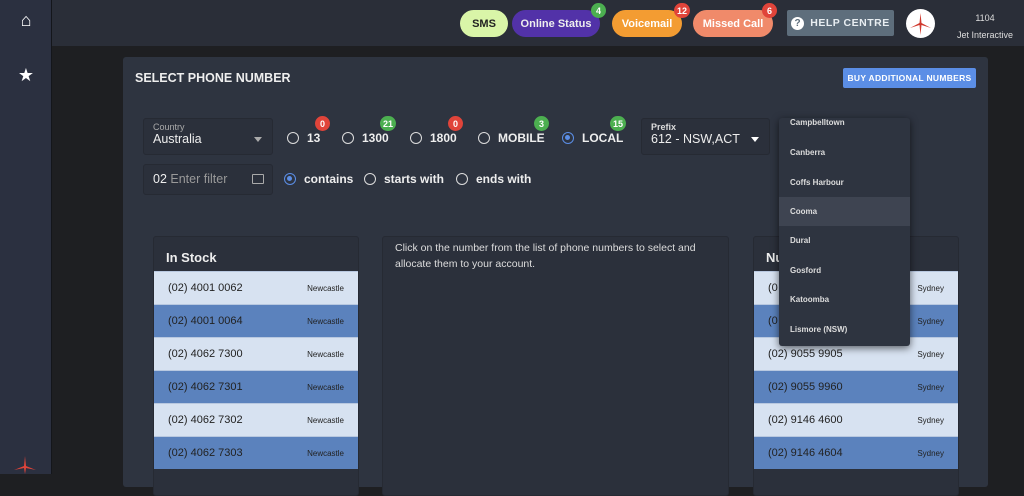 This screenshot has width=1024, height=496. What do you see at coordinates (647, 23) in the screenshot?
I see `voicemail-label: Voicemail` at bounding box center [647, 23].